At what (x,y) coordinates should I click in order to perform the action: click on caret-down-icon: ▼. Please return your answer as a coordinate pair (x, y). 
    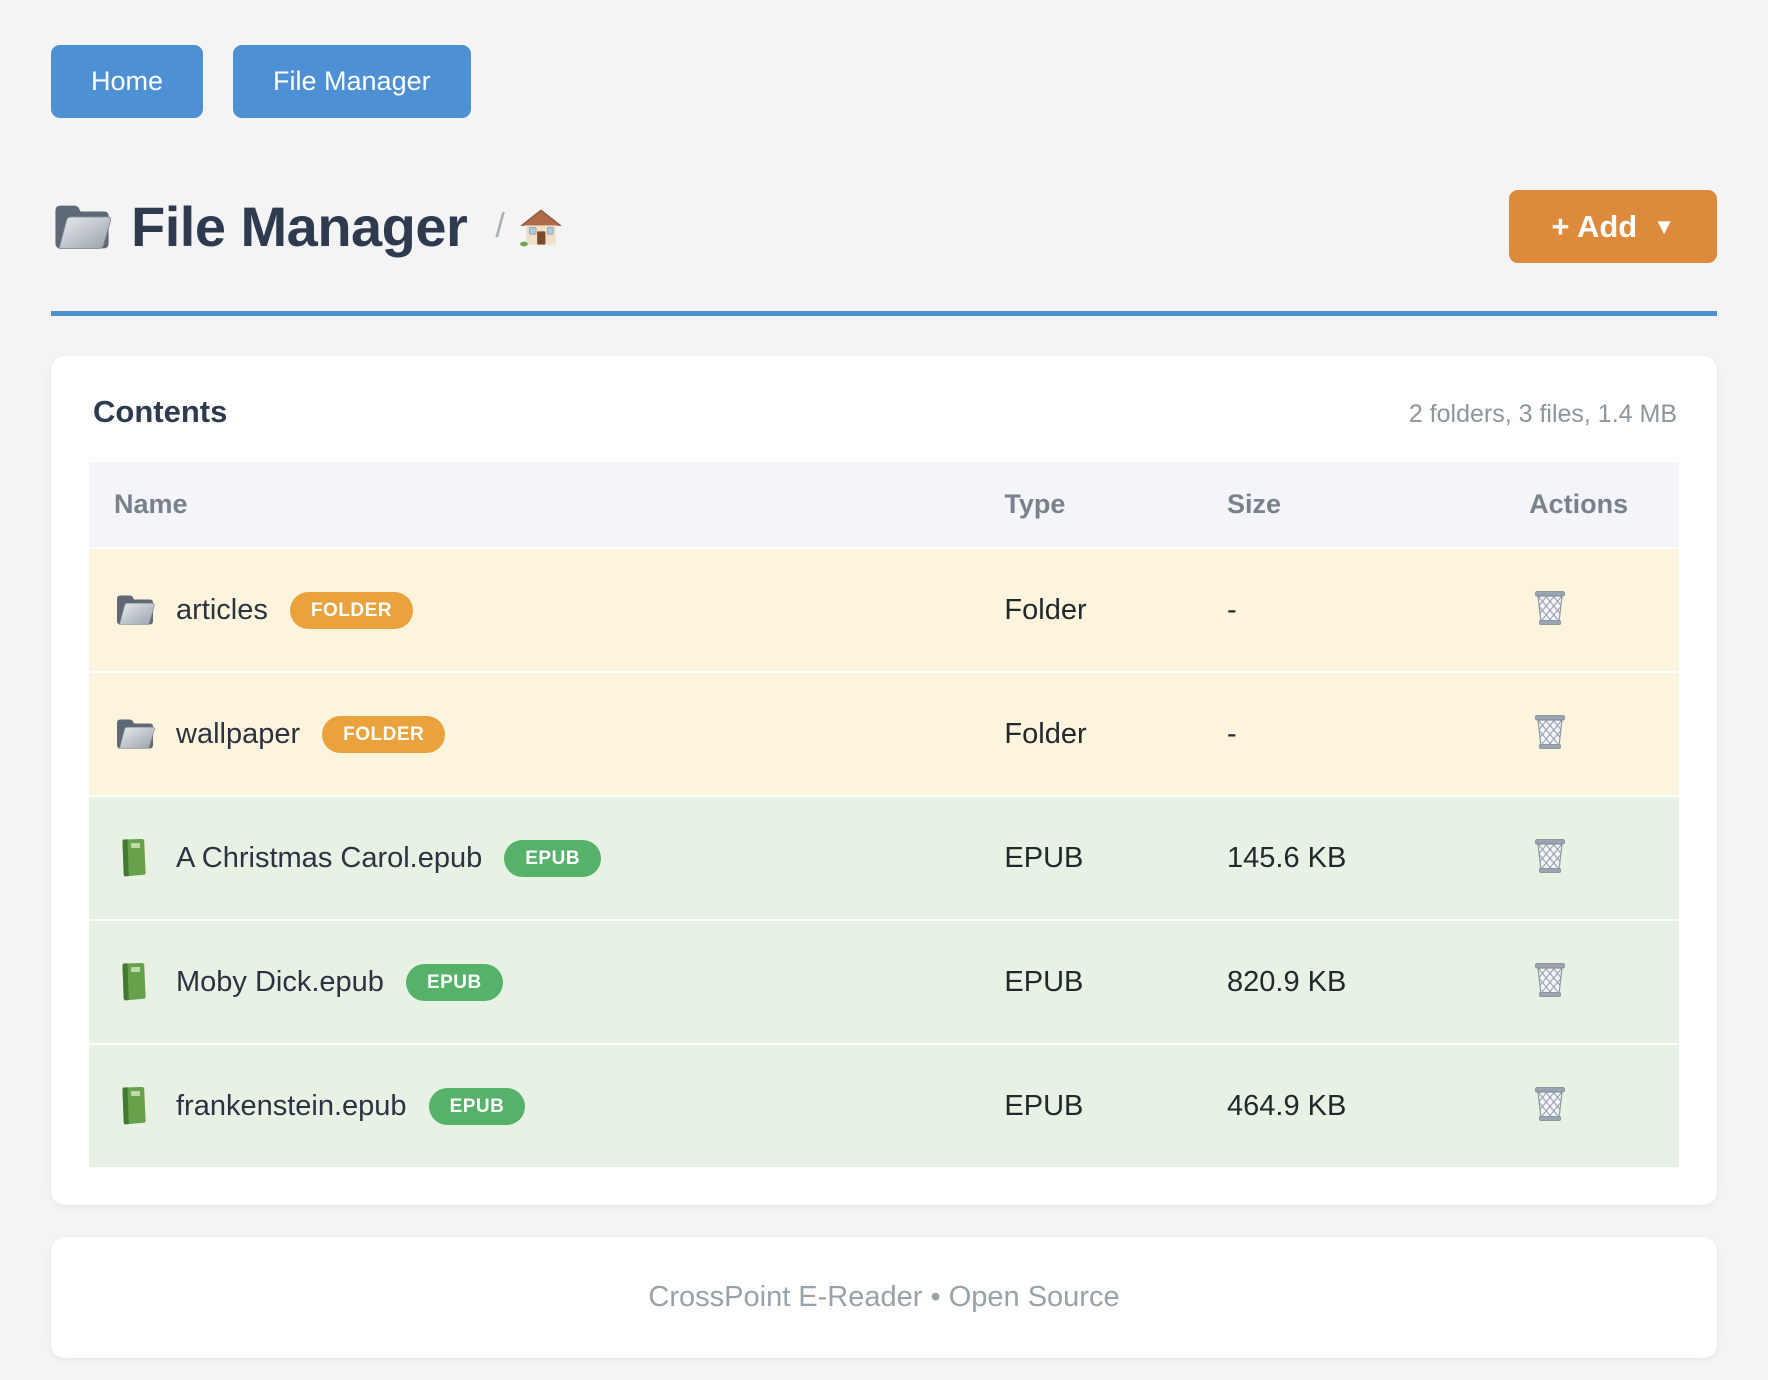
    Looking at the image, I should click on (1664, 226).